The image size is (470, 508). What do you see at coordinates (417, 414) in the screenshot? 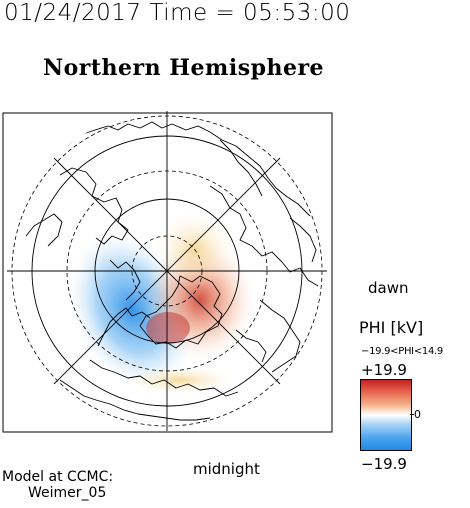
I see `colorbar-zero-label: 0` at bounding box center [417, 414].